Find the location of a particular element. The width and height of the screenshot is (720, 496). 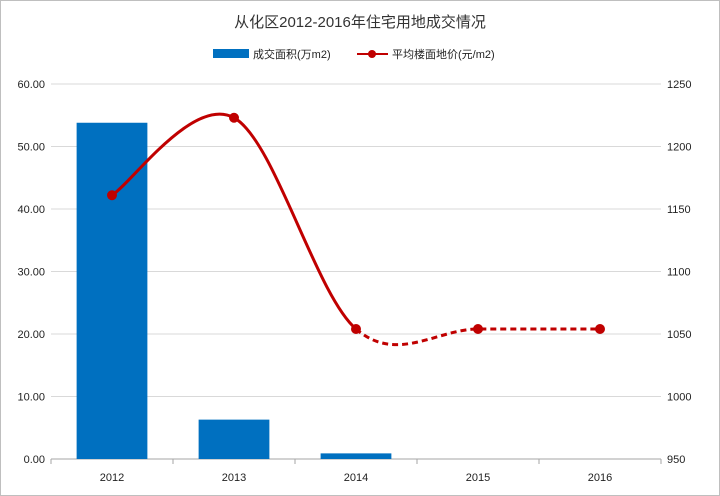

right-axis-tick-label: 950 is located at coordinates (676, 460).